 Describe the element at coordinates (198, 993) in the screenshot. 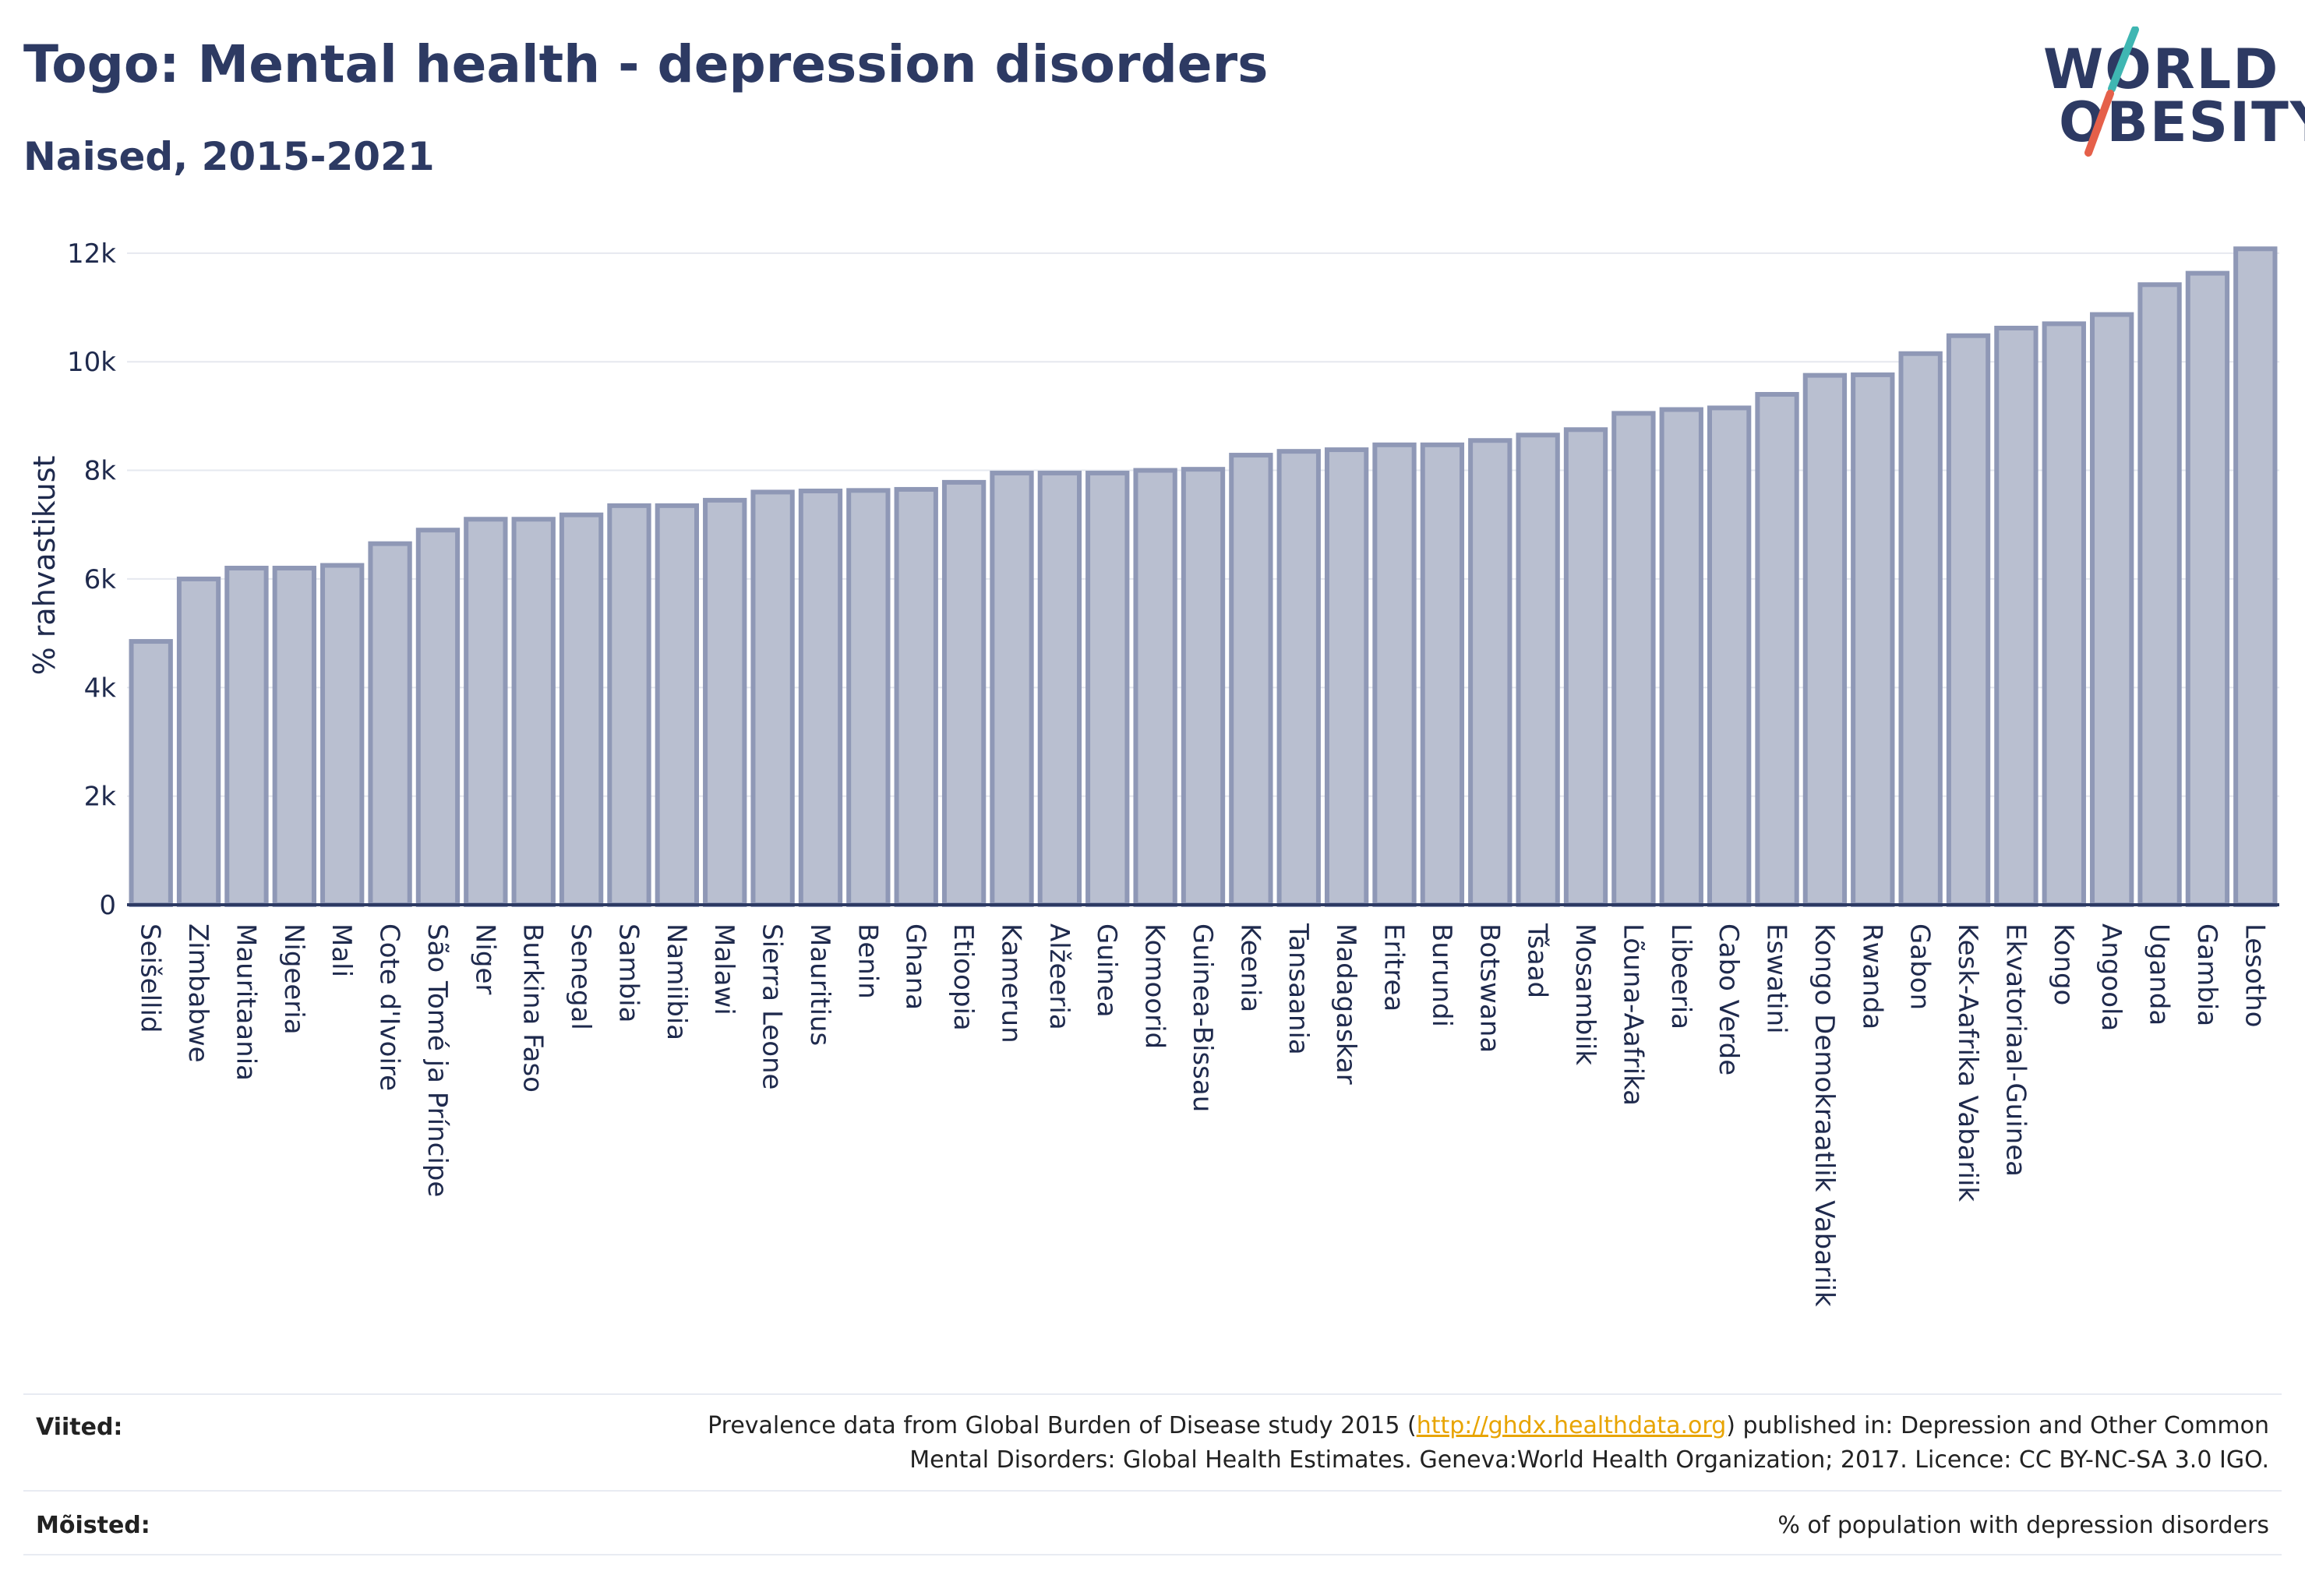

I see `x-tick-label: Zimbabwe` at that location.